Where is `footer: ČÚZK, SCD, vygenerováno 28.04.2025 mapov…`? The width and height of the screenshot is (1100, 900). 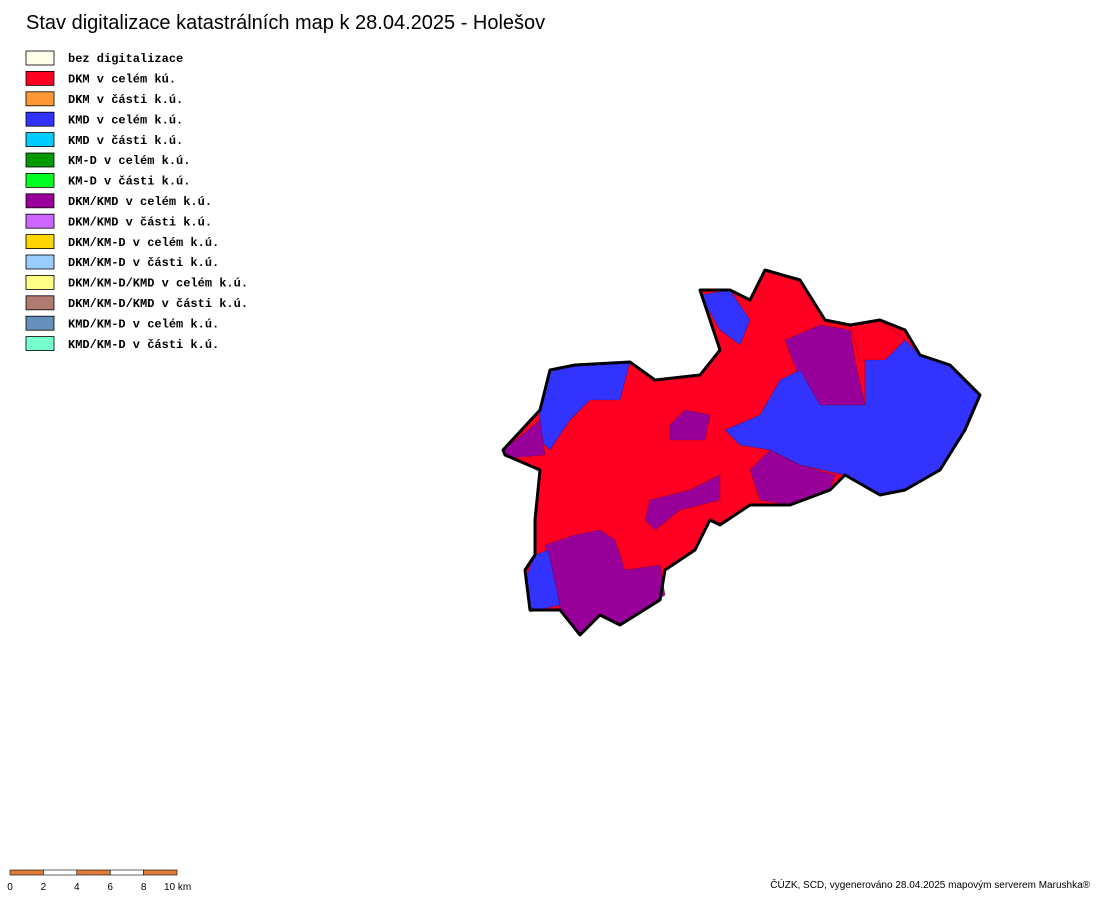
footer: ČÚZK, SCD, vygenerováno 28.04.2025 mapov… is located at coordinates (930, 884).